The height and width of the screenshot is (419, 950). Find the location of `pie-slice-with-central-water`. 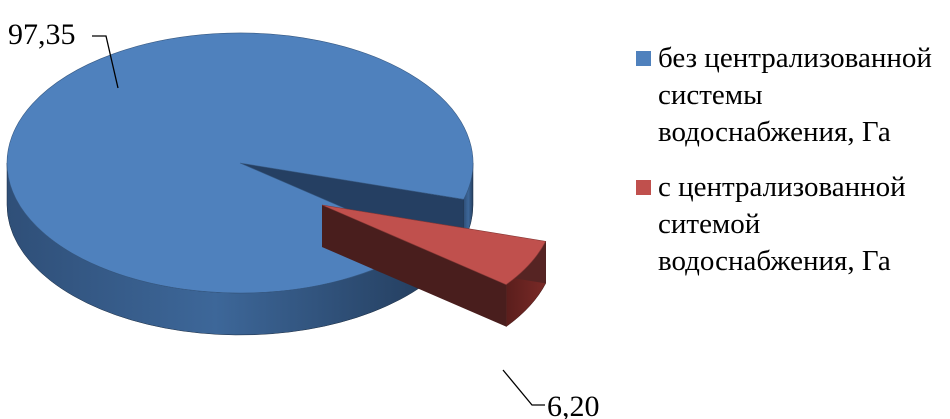

pie-slice-with-central-water is located at coordinates (434, 266).